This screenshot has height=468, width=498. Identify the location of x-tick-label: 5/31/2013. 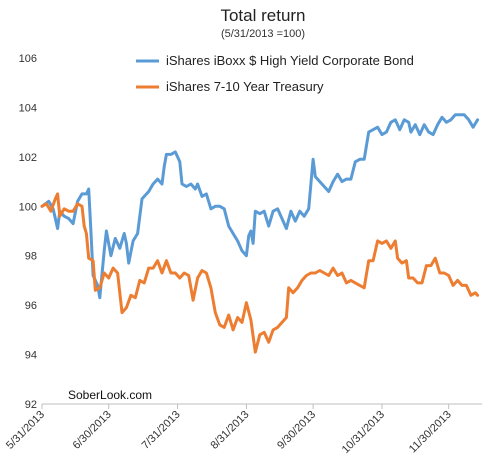
(25, 430).